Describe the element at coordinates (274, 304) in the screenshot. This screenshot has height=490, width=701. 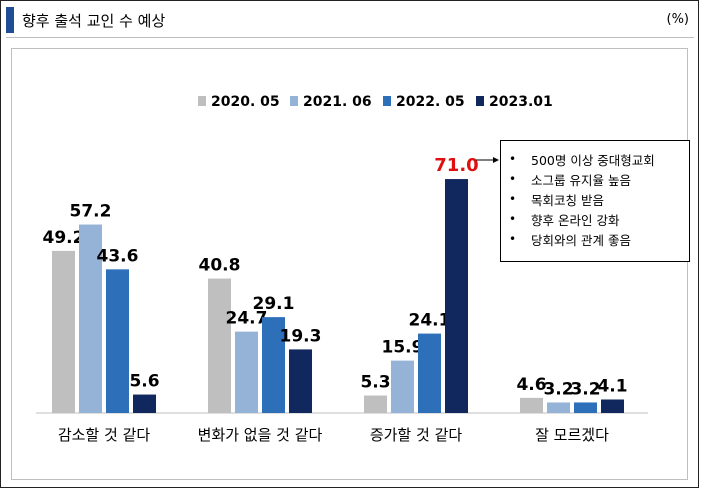
I see `data-label: 29.1` at that location.